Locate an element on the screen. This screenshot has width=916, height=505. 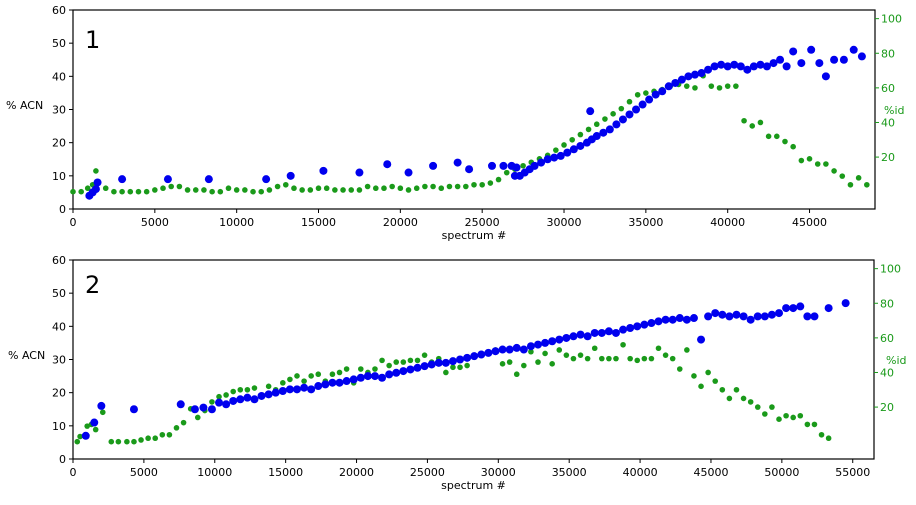
y-tick-label: 30 is located at coordinates (59, 360).